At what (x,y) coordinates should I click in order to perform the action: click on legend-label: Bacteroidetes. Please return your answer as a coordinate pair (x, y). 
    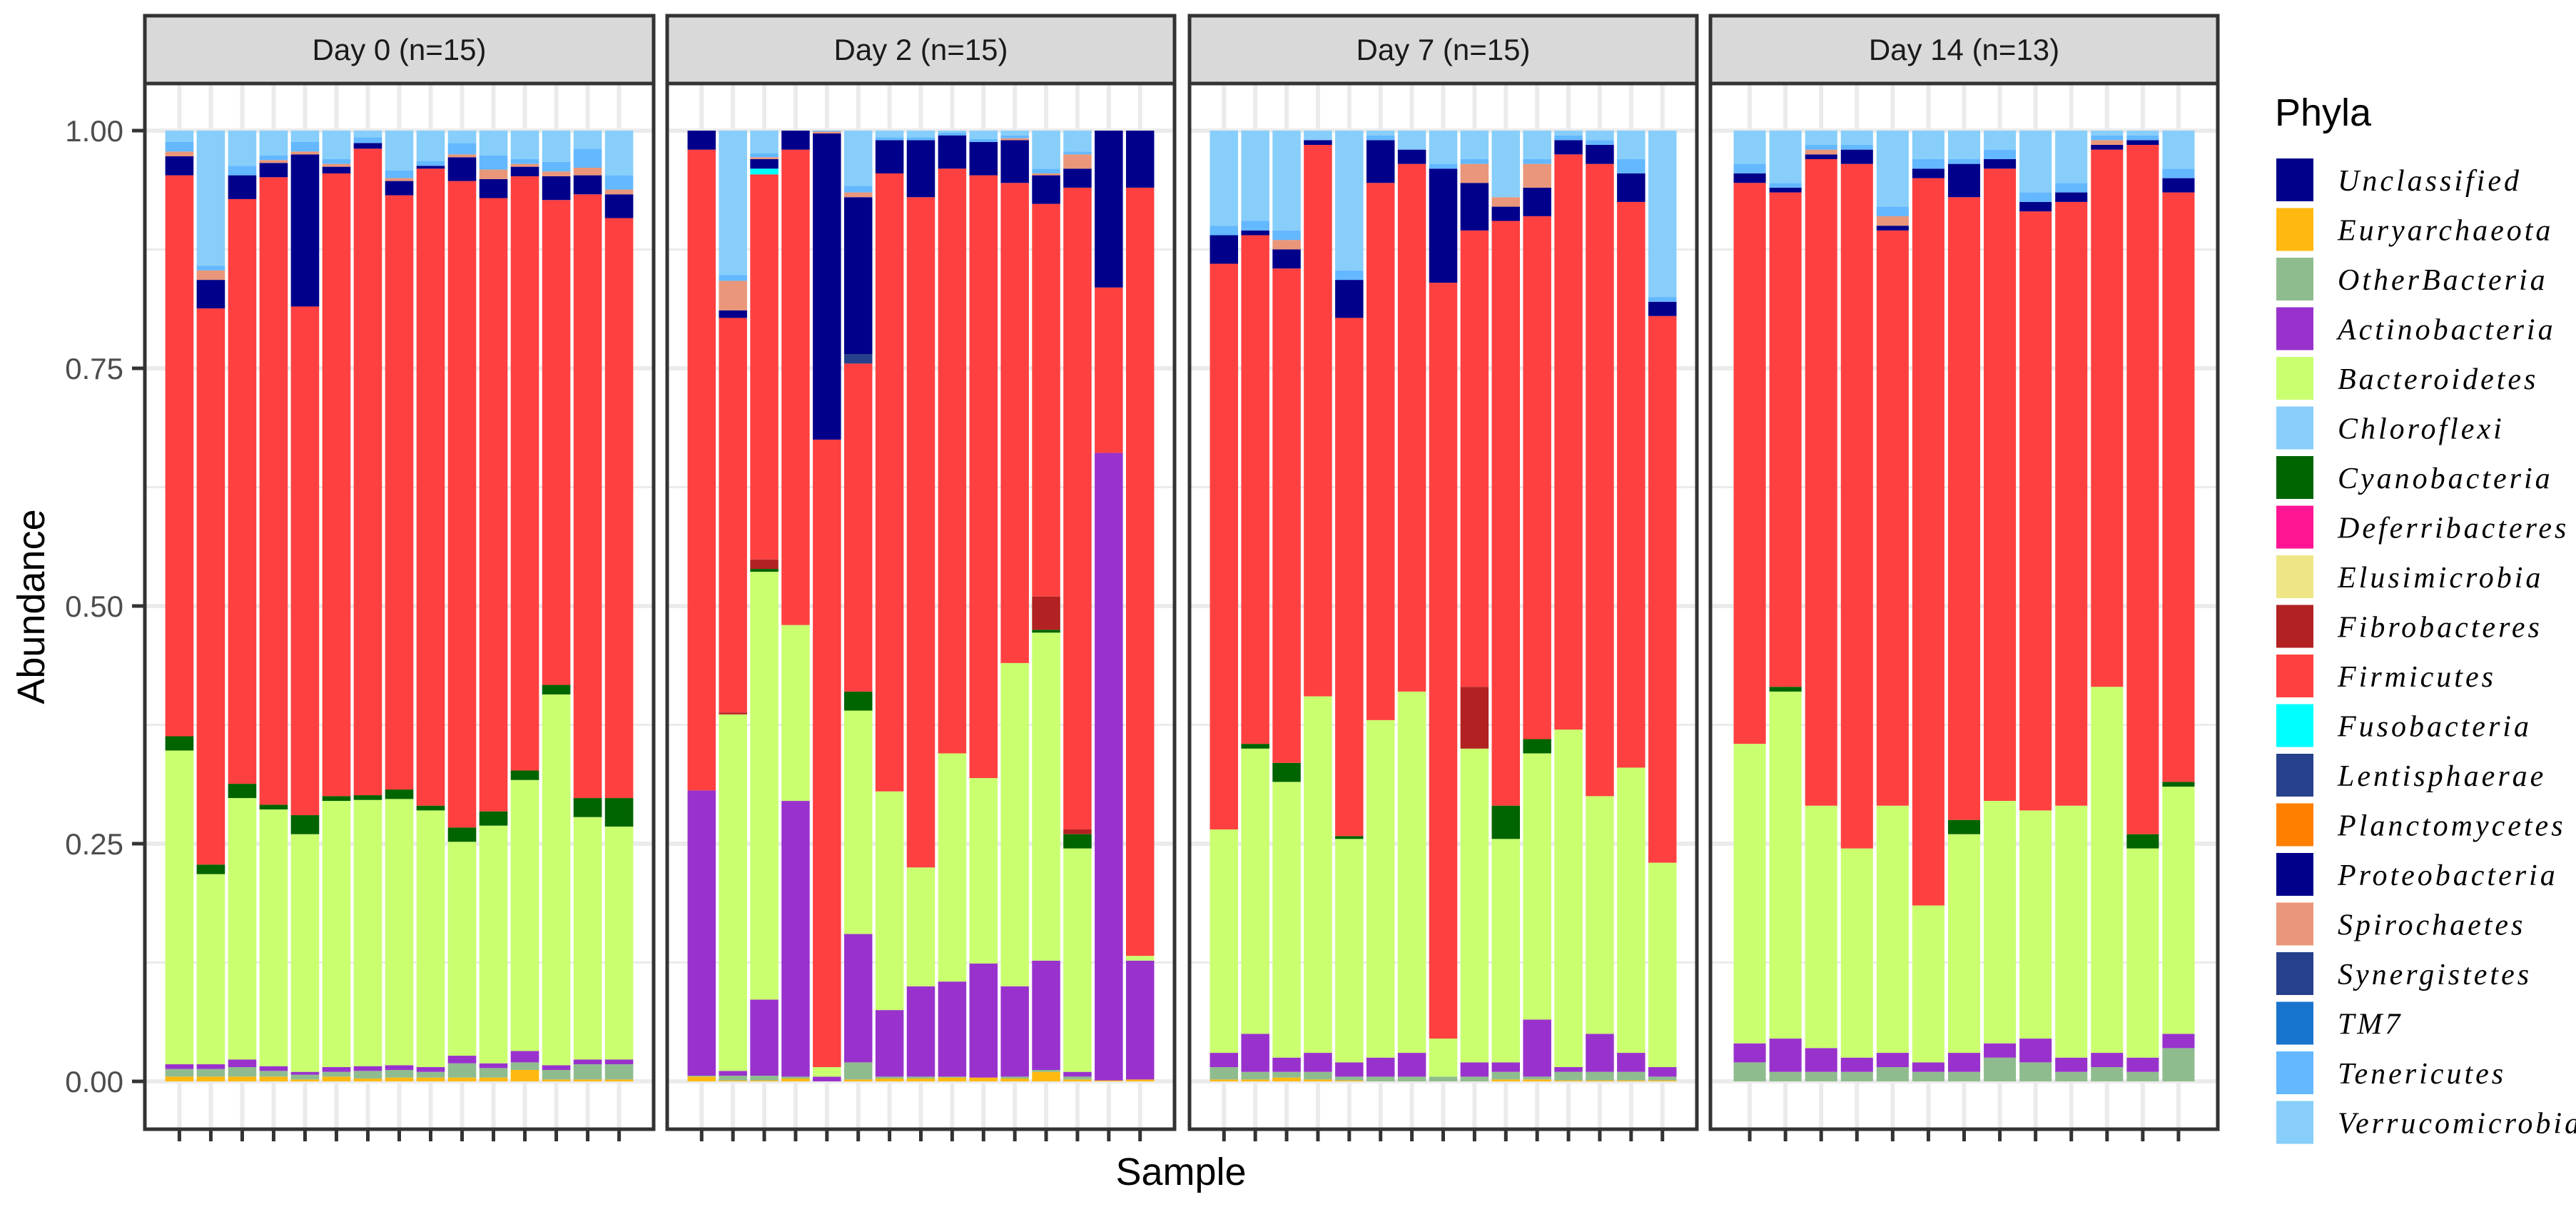
    Looking at the image, I should click on (2438, 379).